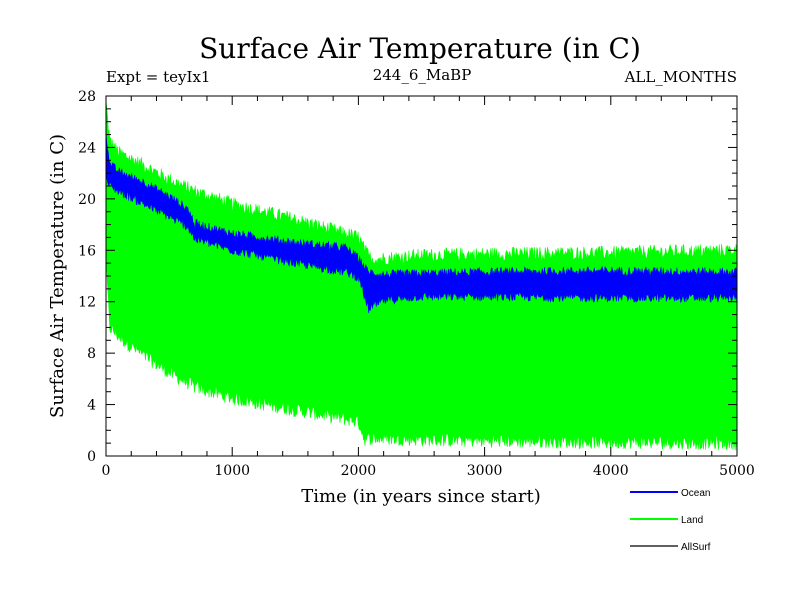 This screenshot has height=600, width=800. What do you see at coordinates (420, 48) in the screenshot?
I see `chart-title: Surface Air Temperature (in C)` at bounding box center [420, 48].